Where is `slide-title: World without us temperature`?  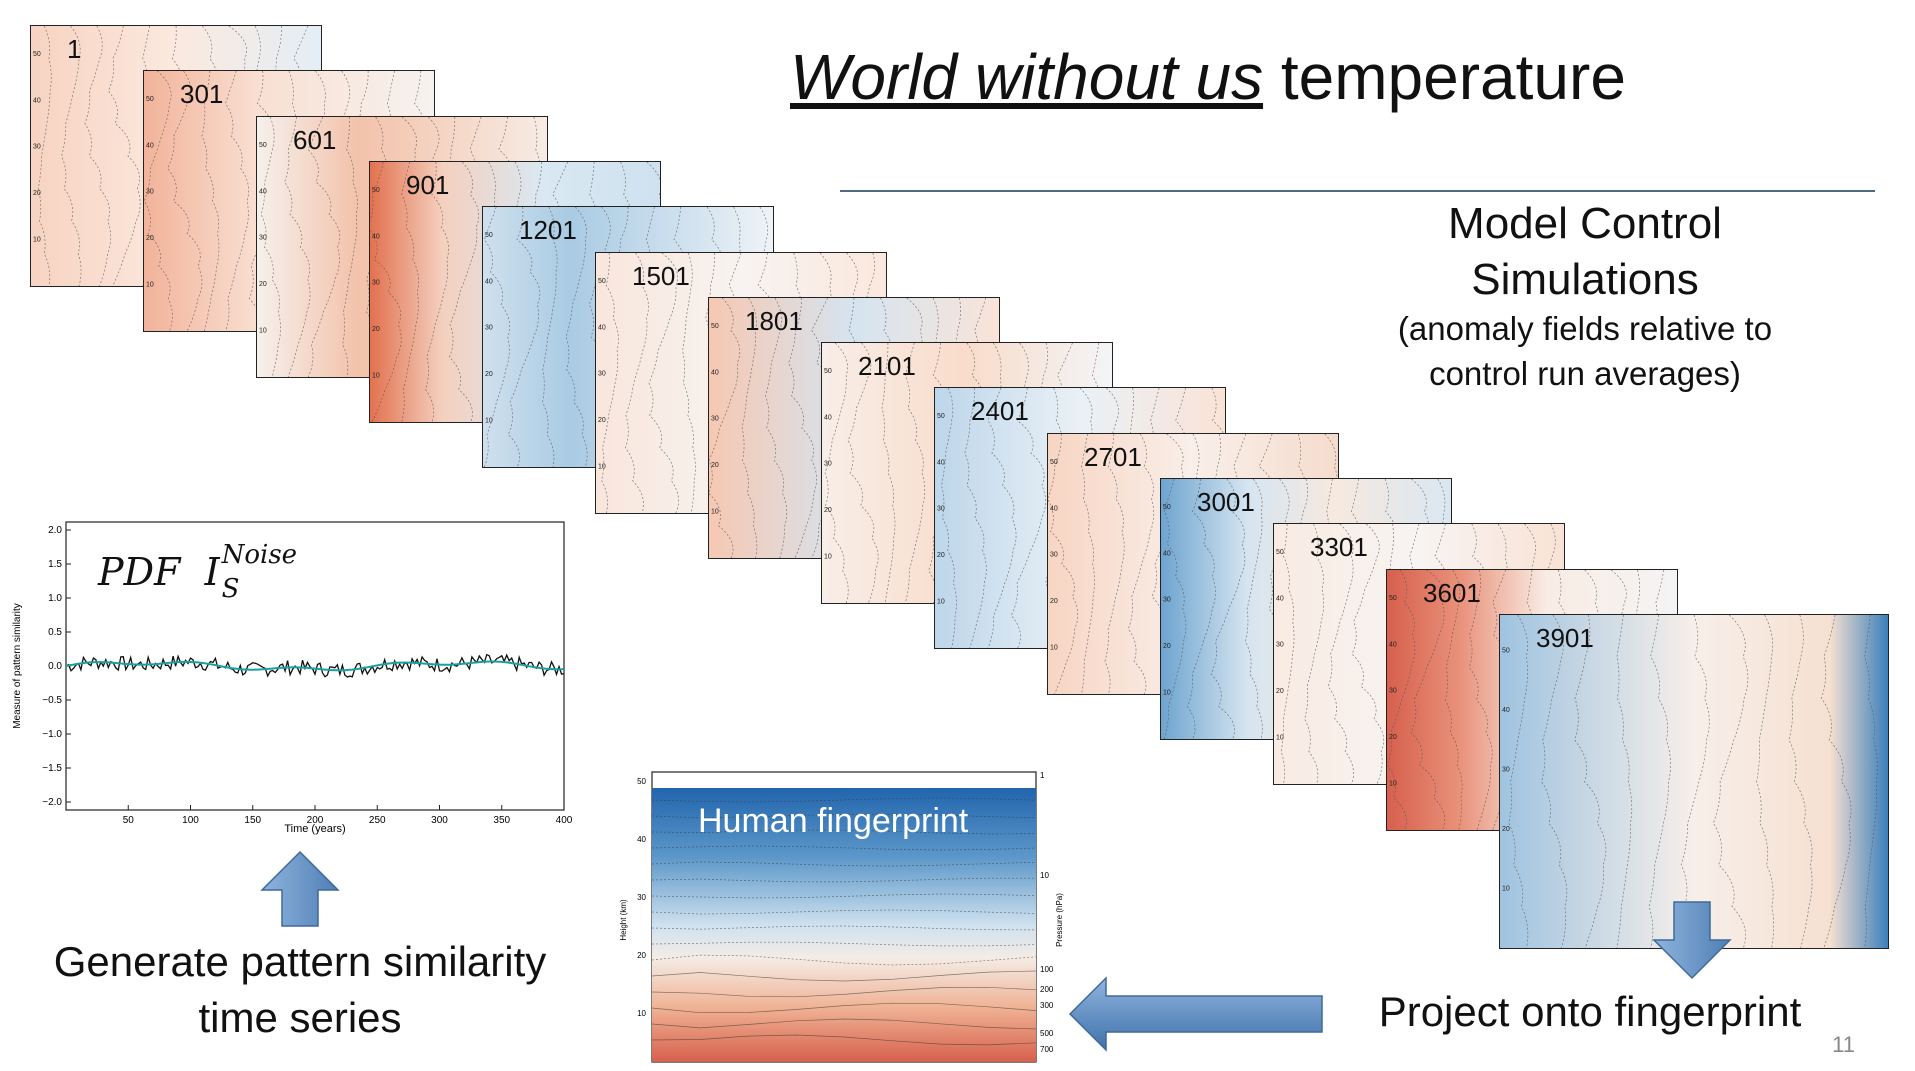 slide-title: World without us temperature is located at coordinates (1208, 77).